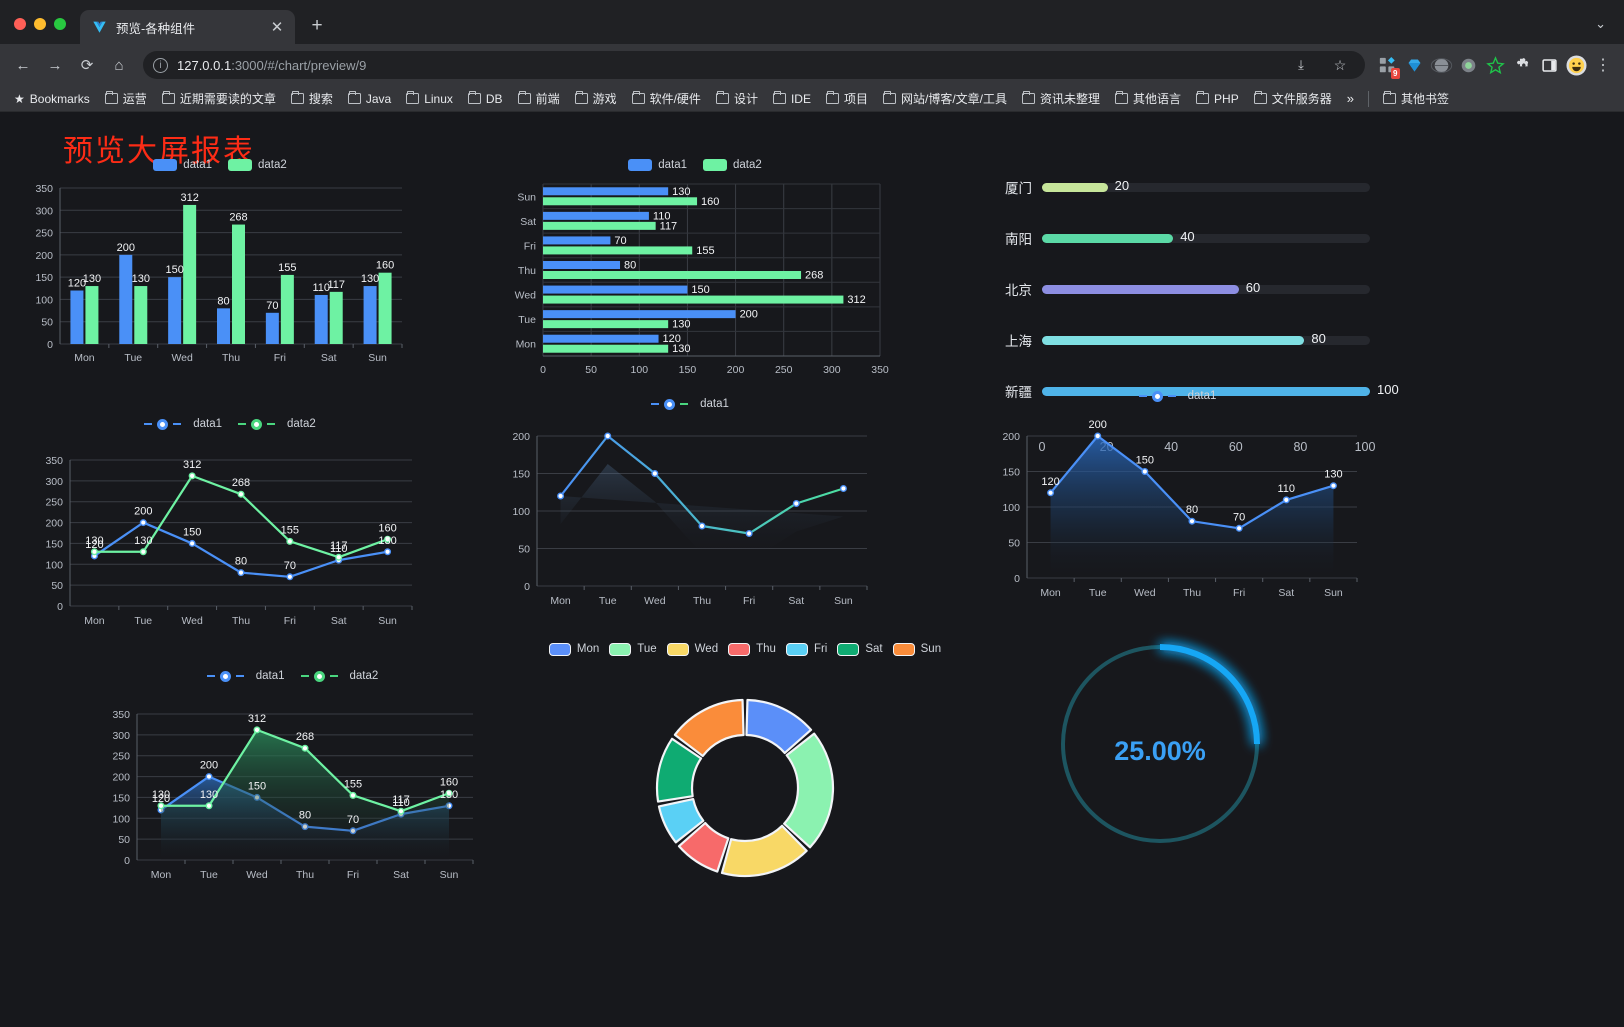  What do you see at coordinates (754, 65) in the screenshot?
I see `address-bar: i 127.0.0.1:3000/#/chart/preview/9 ⤓ ☆` at bounding box center [754, 65].